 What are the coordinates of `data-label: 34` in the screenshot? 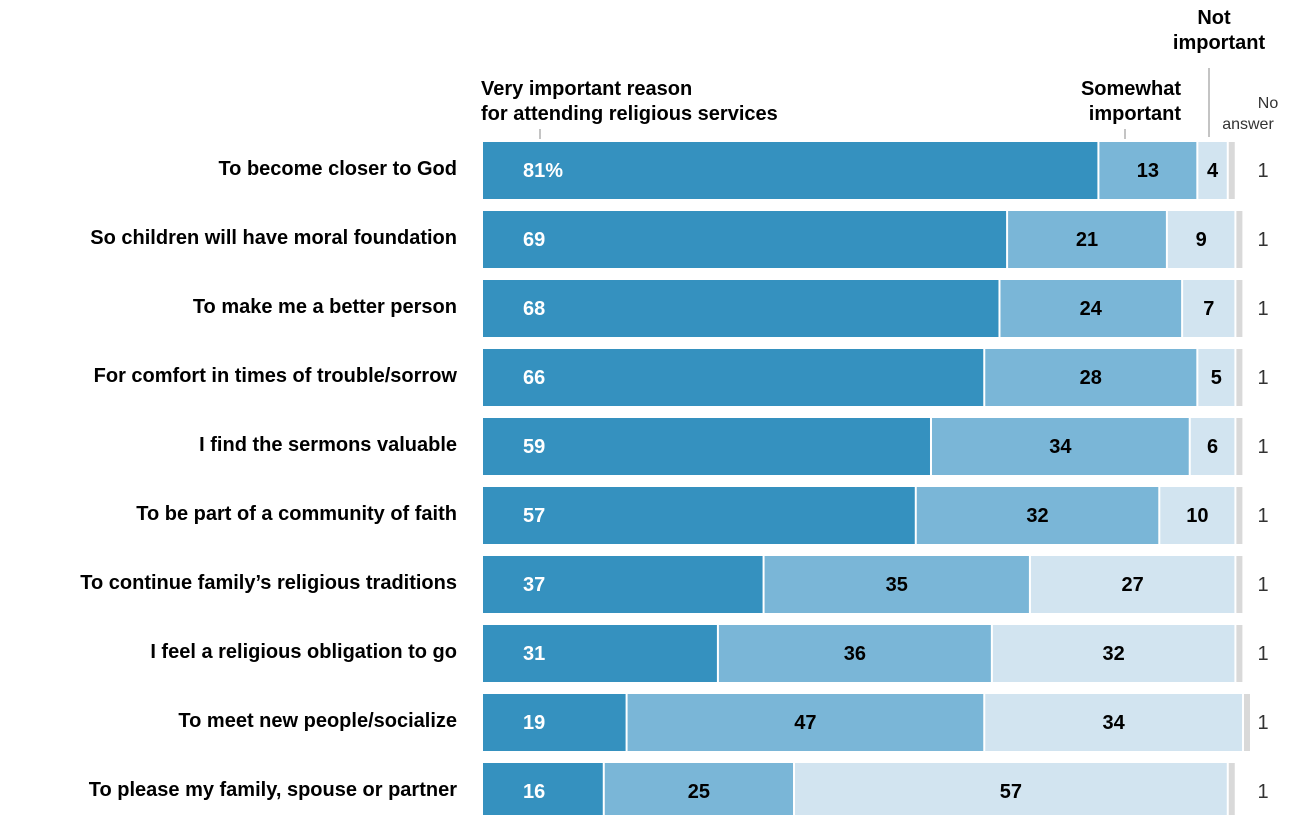 It's located at (1060, 447).